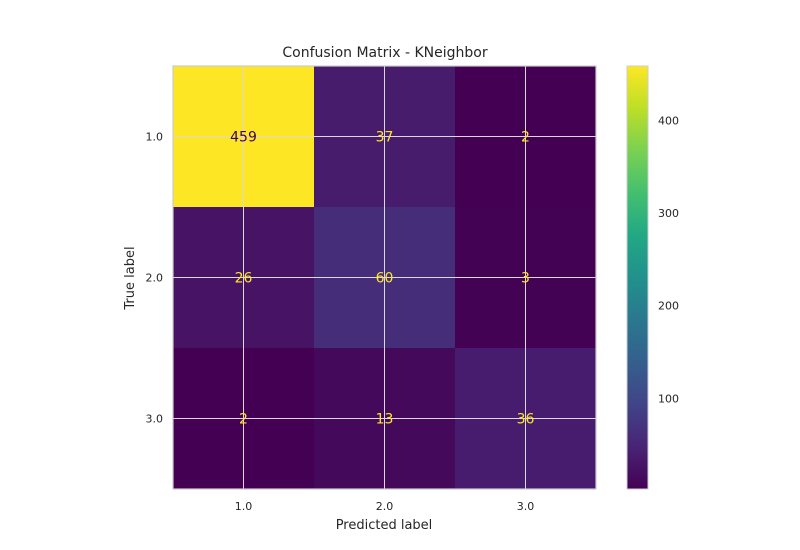 The image size is (800, 550). What do you see at coordinates (637, 277) in the screenshot?
I see `colorbar` at bounding box center [637, 277].